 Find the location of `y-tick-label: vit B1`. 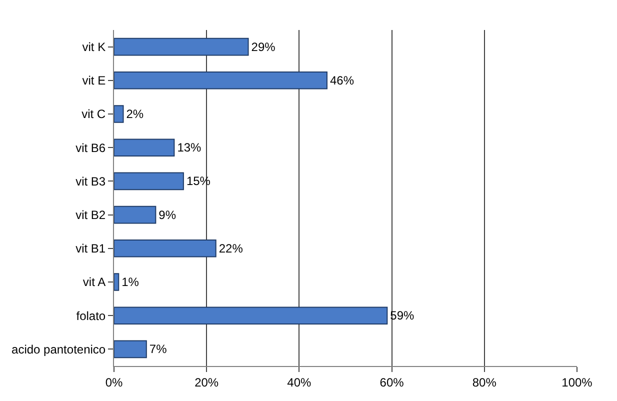

y-tick-label: vit B1 is located at coordinates (91, 249).